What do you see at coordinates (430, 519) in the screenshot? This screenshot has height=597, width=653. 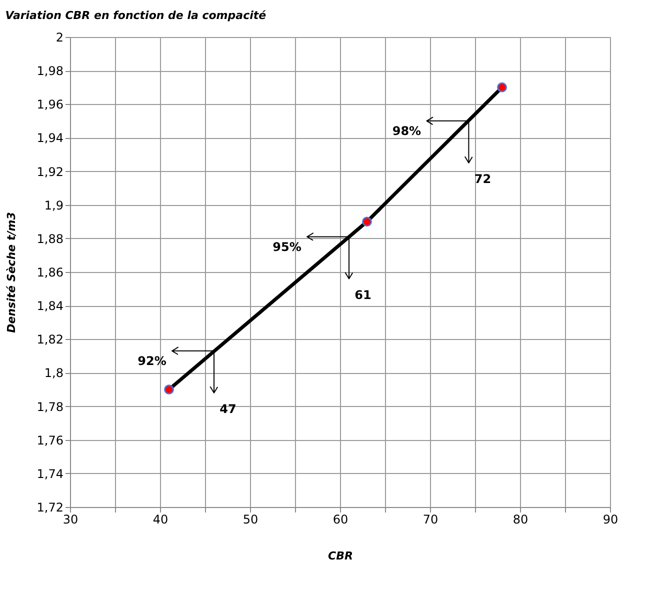 I see `x-tick-label: 70` at bounding box center [430, 519].